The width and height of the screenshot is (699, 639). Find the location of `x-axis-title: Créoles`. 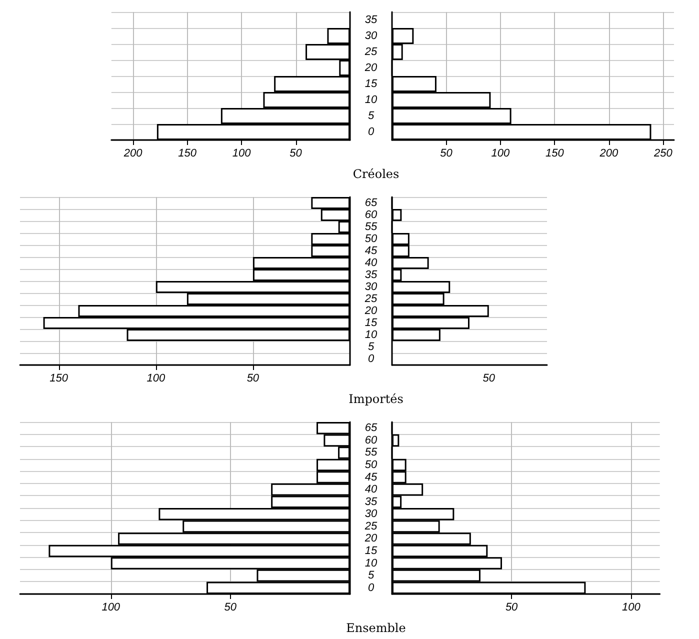

x-axis-title: Créoles is located at coordinates (376, 174).